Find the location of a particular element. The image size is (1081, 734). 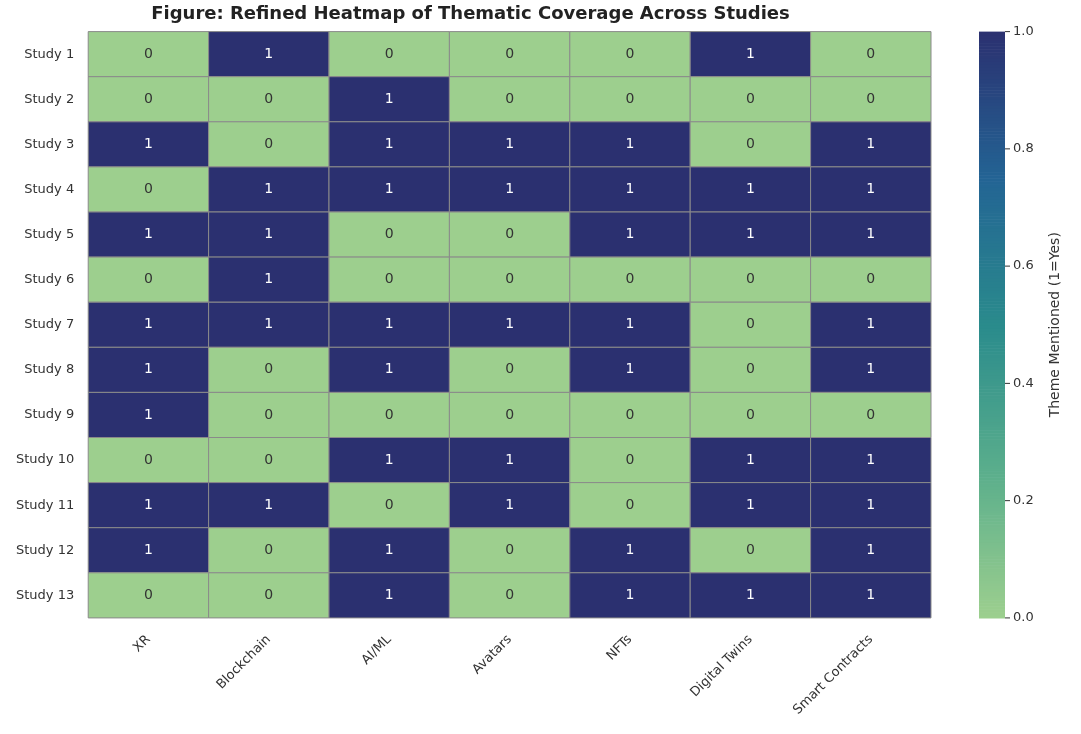

y-tick-label: Study 4 is located at coordinates (49, 188).